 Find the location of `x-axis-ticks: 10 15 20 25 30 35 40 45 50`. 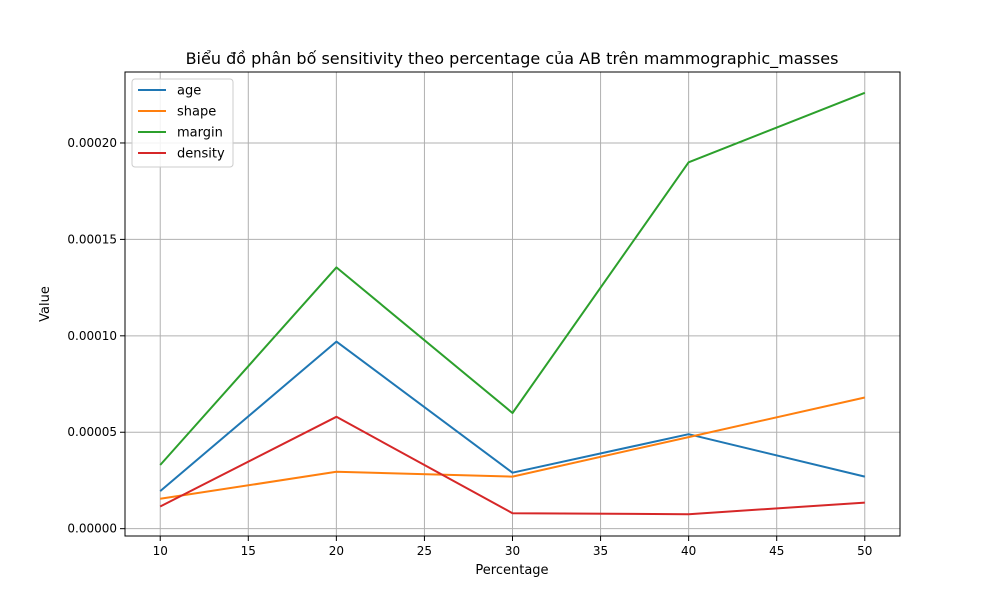

x-axis-ticks: 10 15 20 25 30 35 40 45 50 is located at coordinates (512, 547).